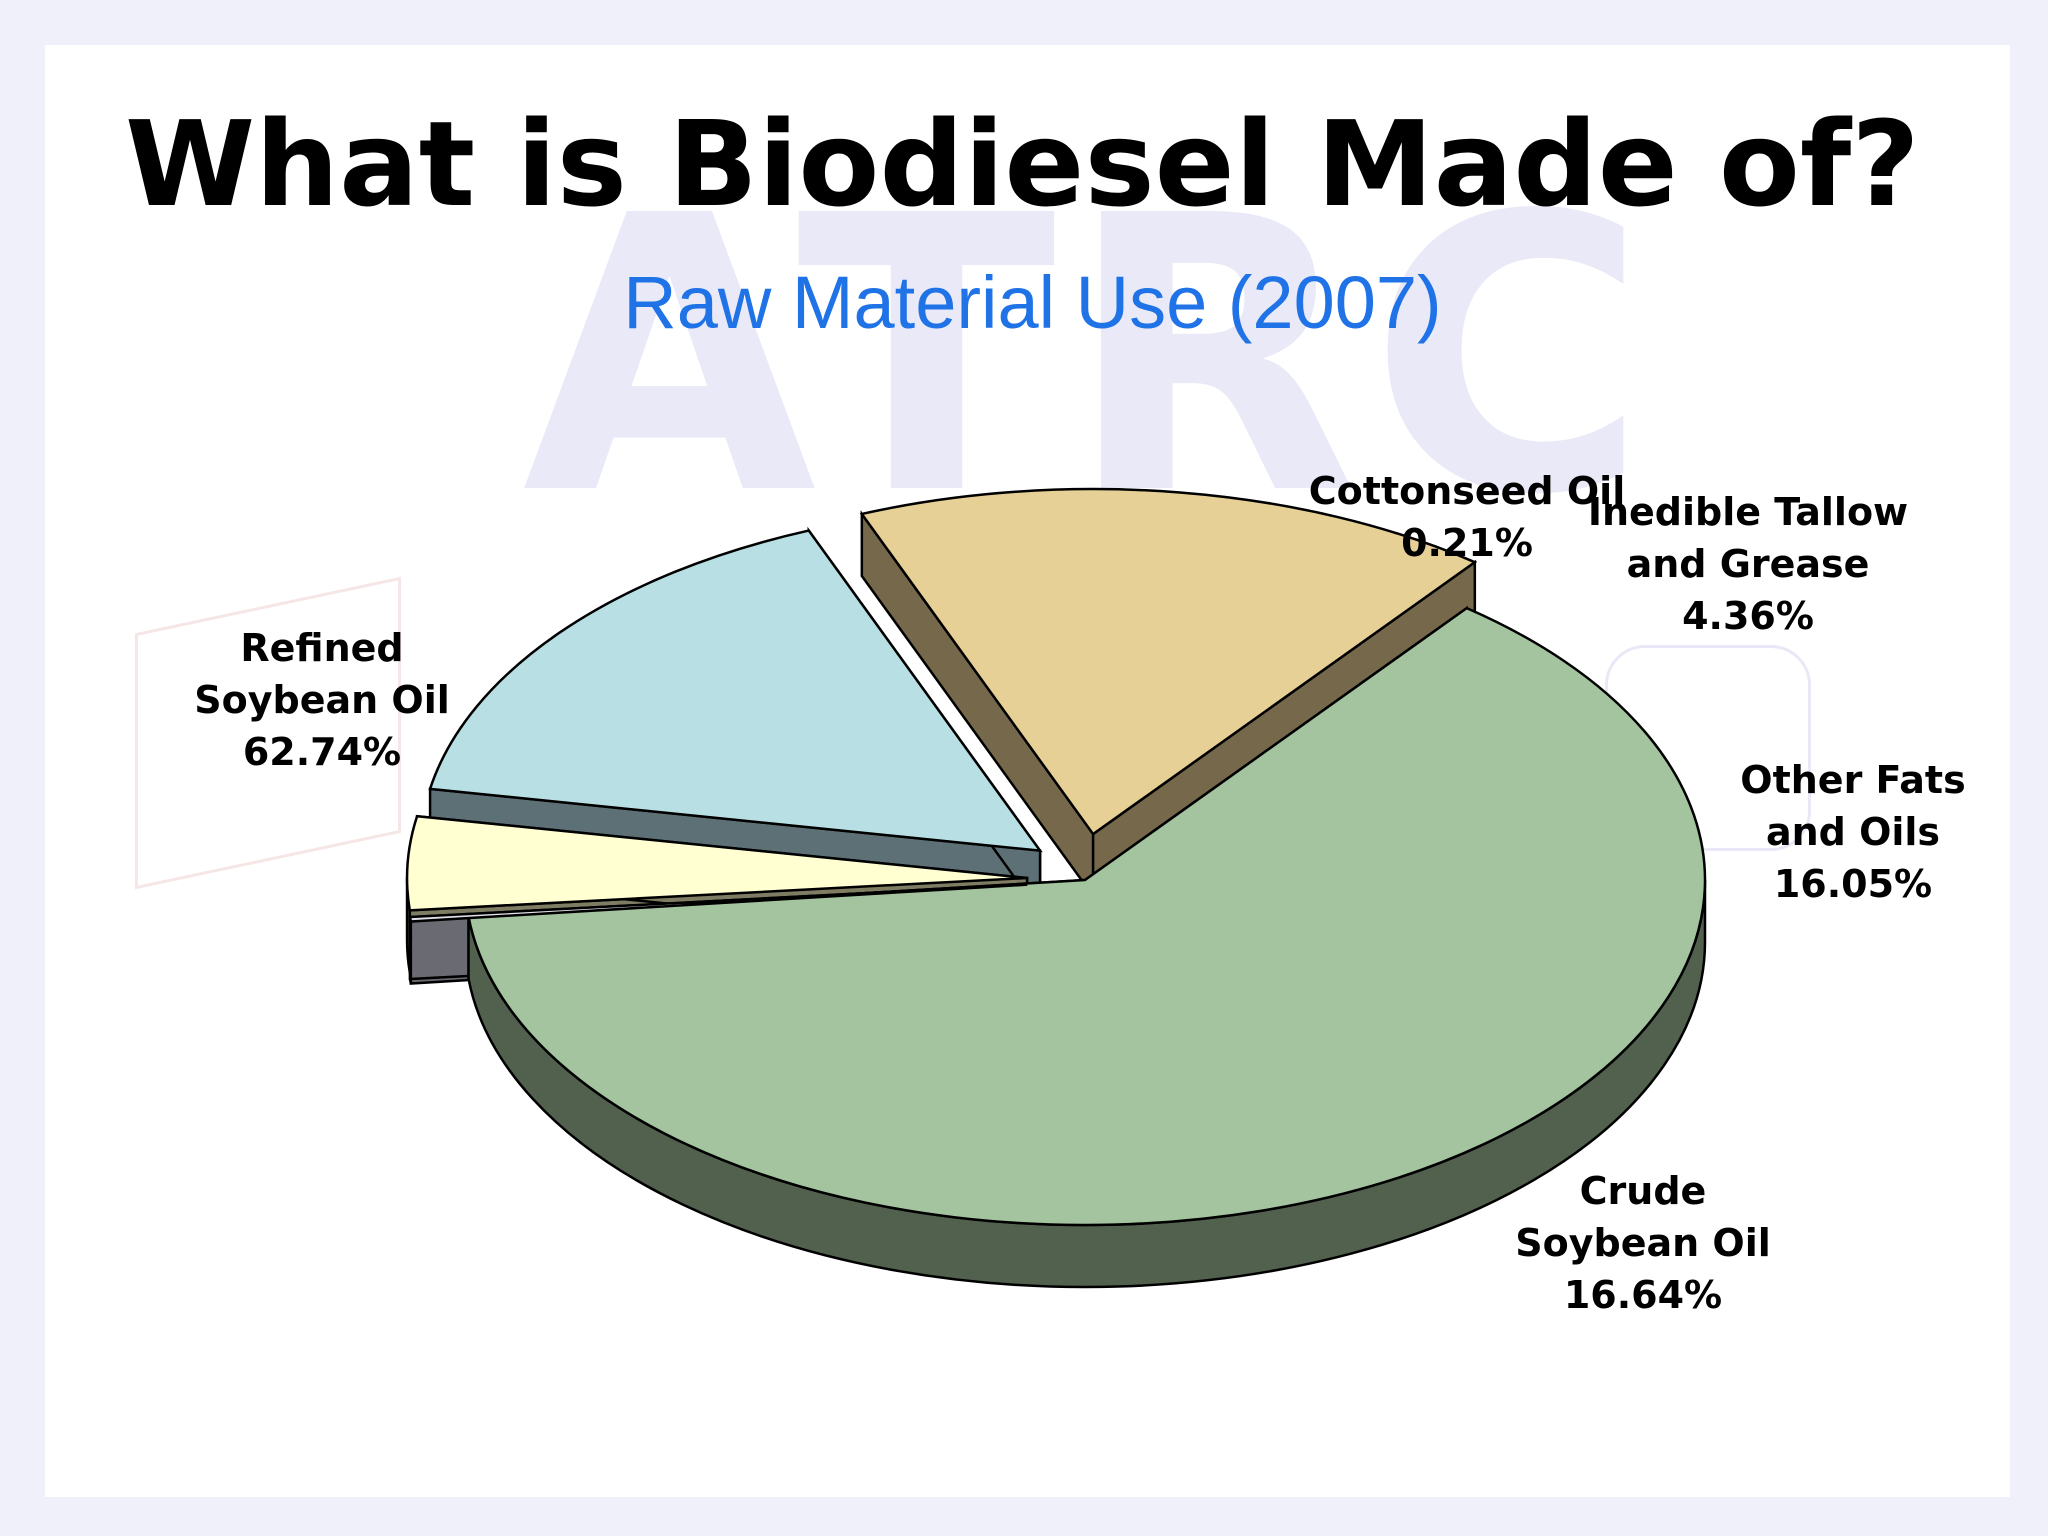 This screenshot has width=2048, height=1536. I want to click on slice-label-crude-soybean-oil: Crude Soybean Oil 16.64%, so click(1643, 1243).